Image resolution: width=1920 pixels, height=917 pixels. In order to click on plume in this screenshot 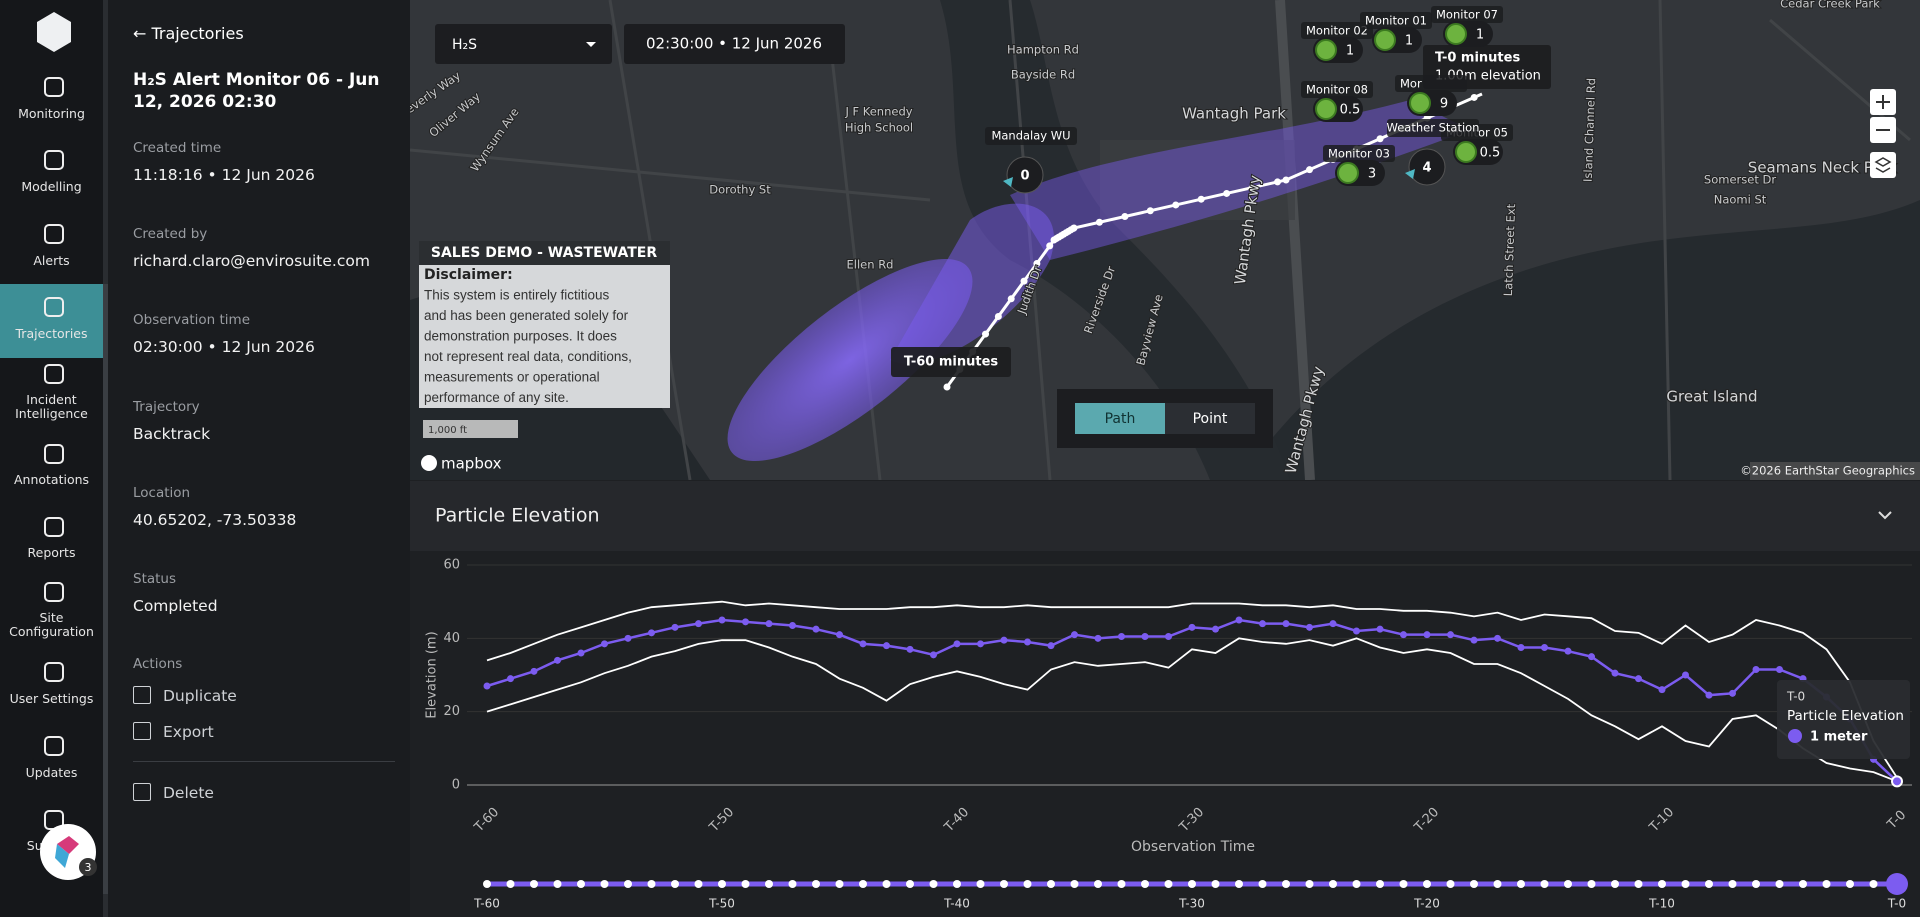, I will do `click(850, 360)`.